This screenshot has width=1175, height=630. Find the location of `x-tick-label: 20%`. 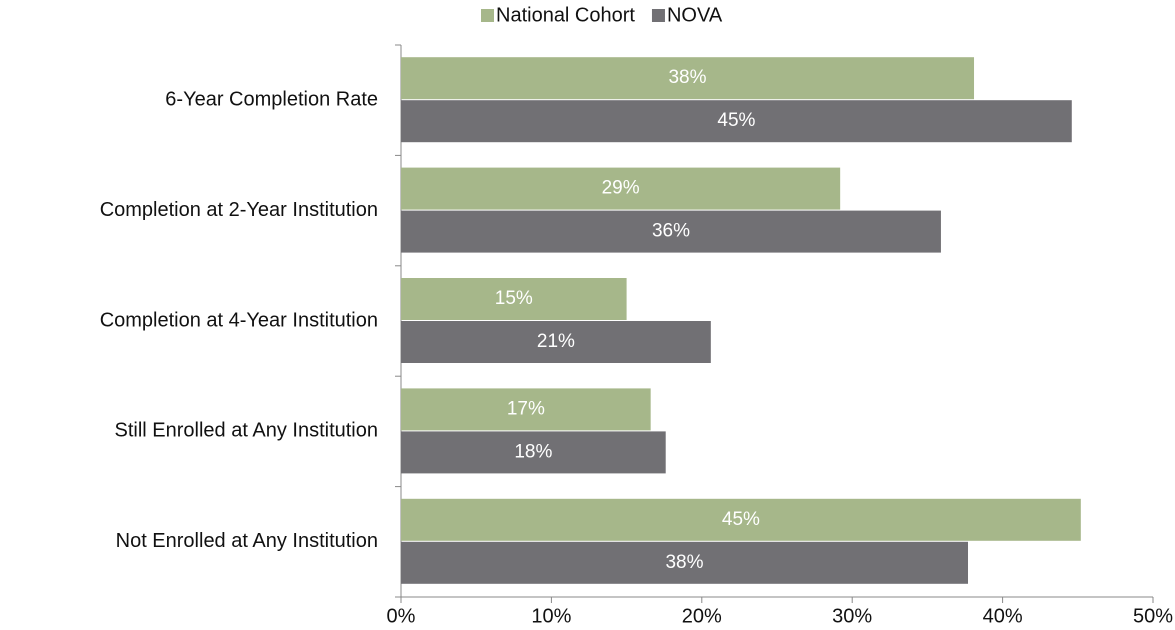

x-tick-label: 20% is located at coordinates (702, 616).